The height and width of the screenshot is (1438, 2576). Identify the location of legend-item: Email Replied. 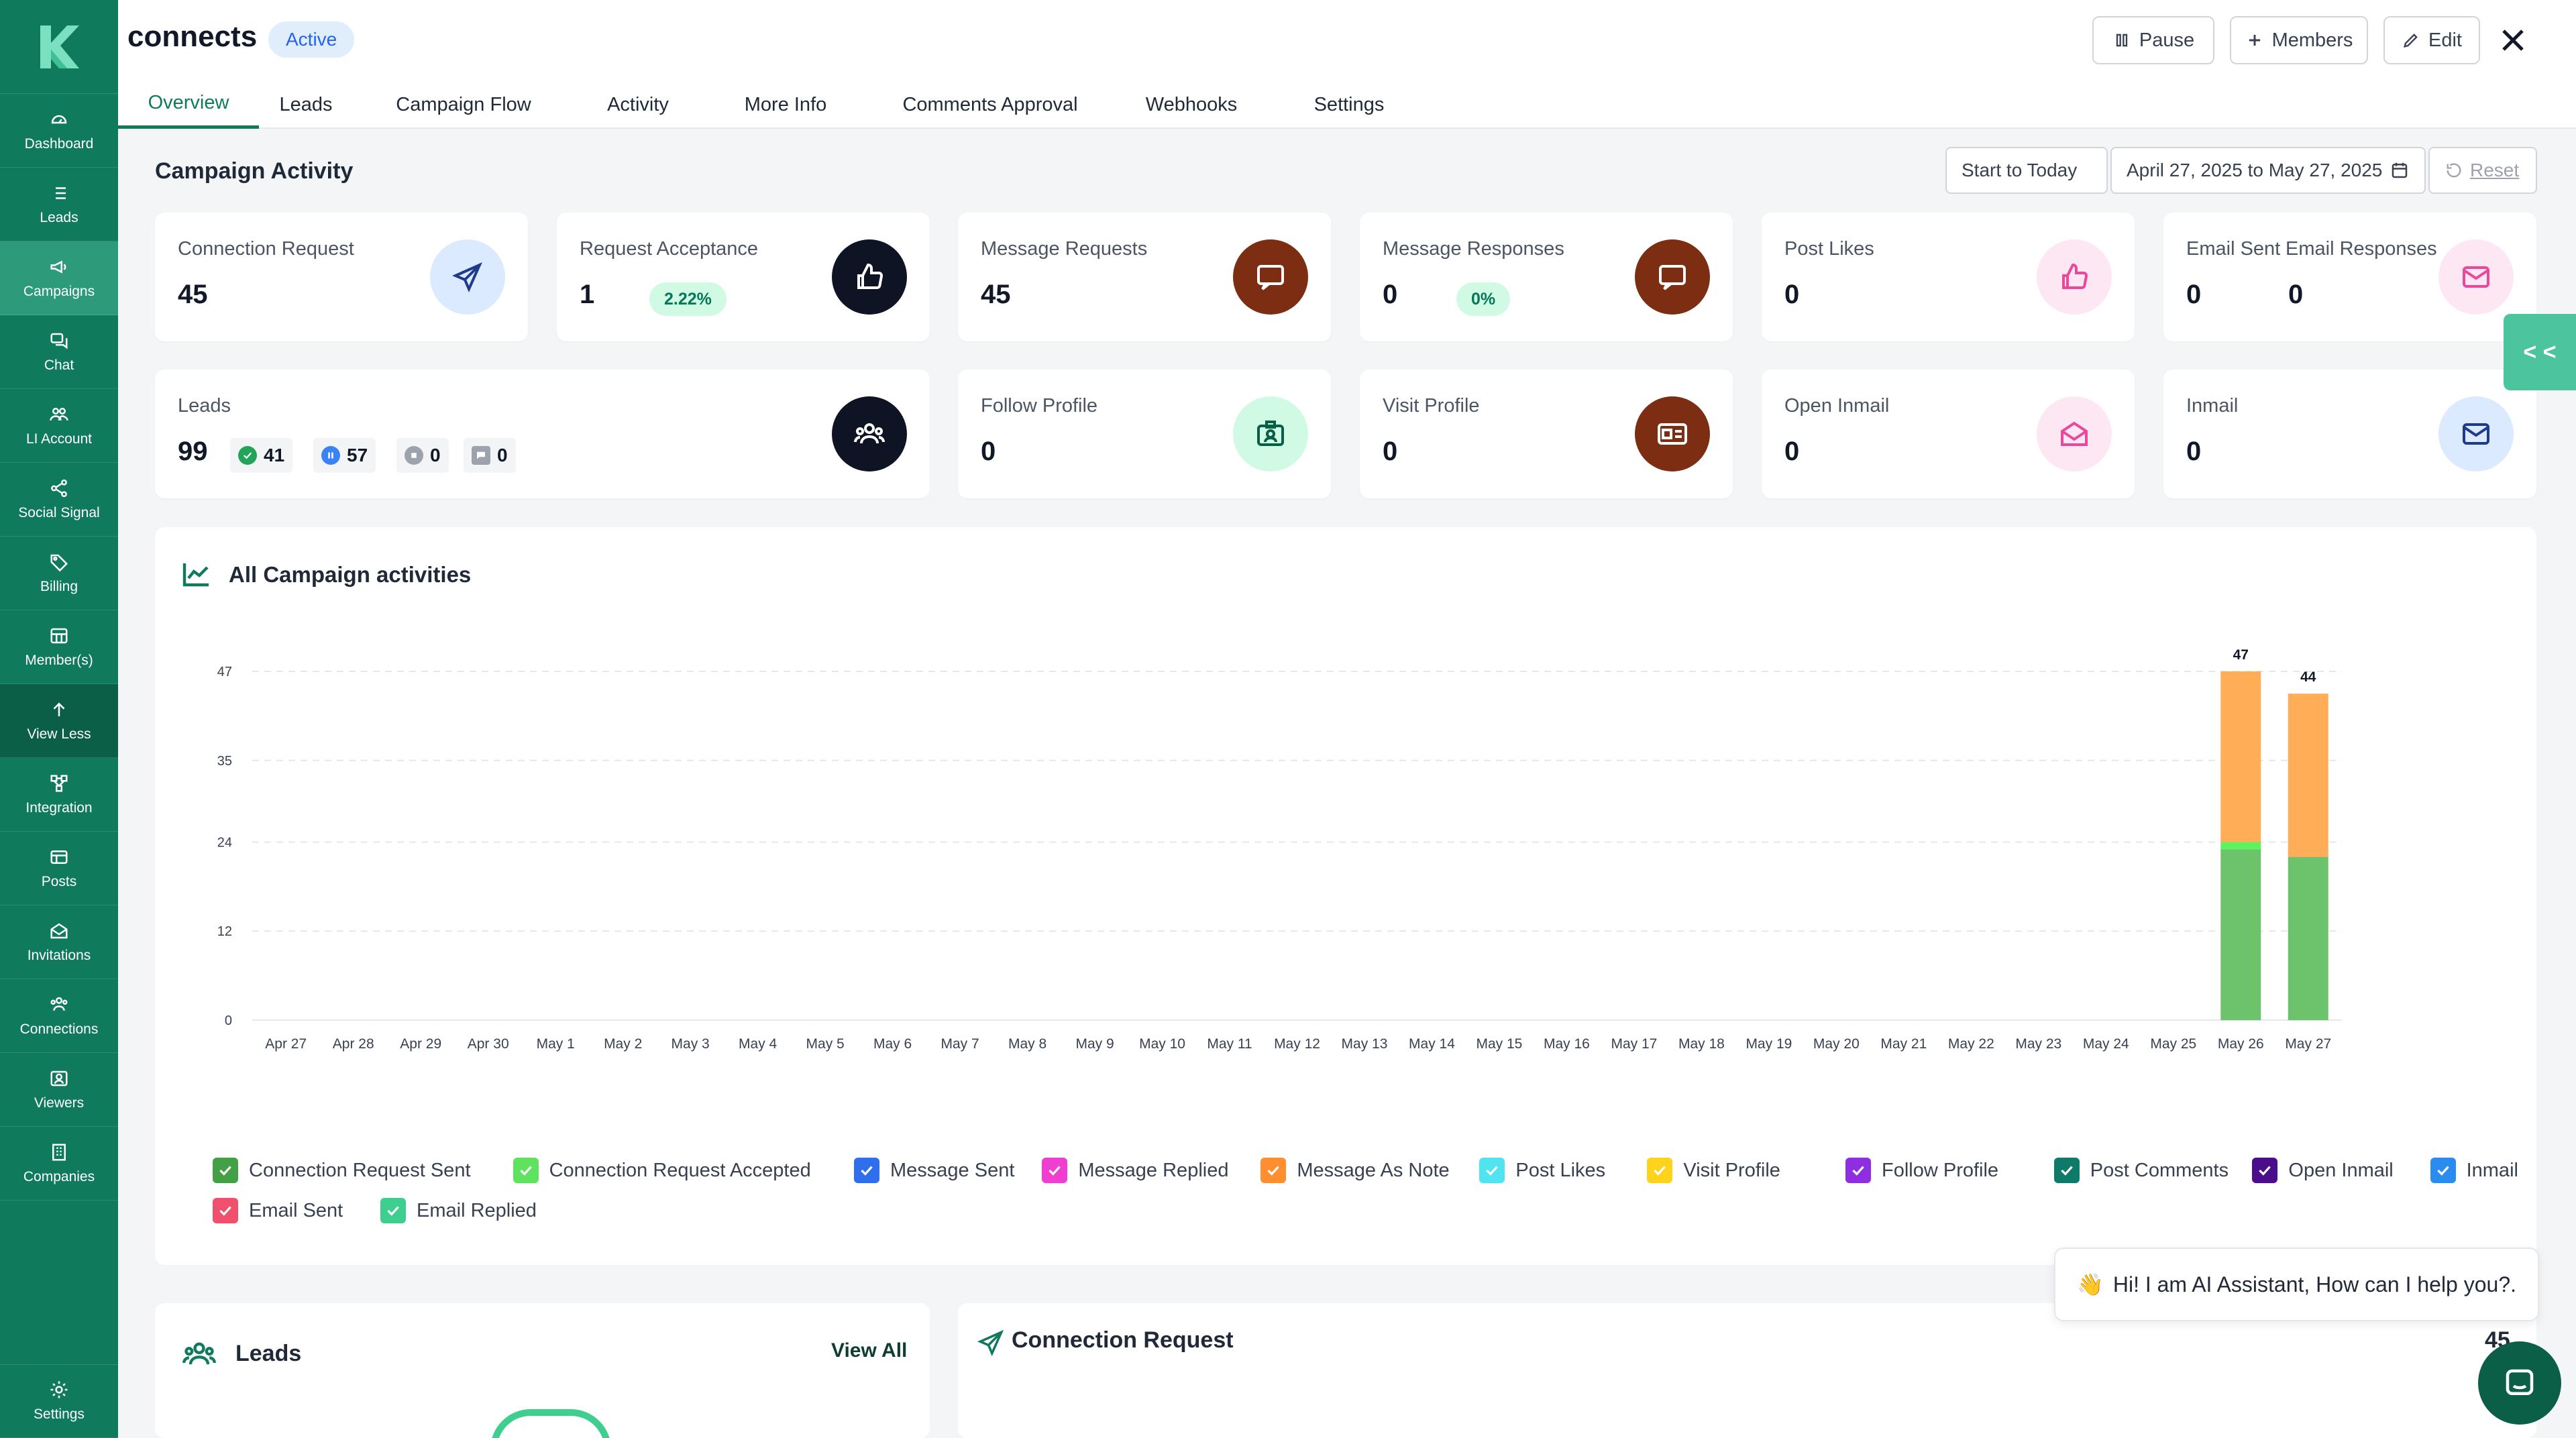
(458, 1210).